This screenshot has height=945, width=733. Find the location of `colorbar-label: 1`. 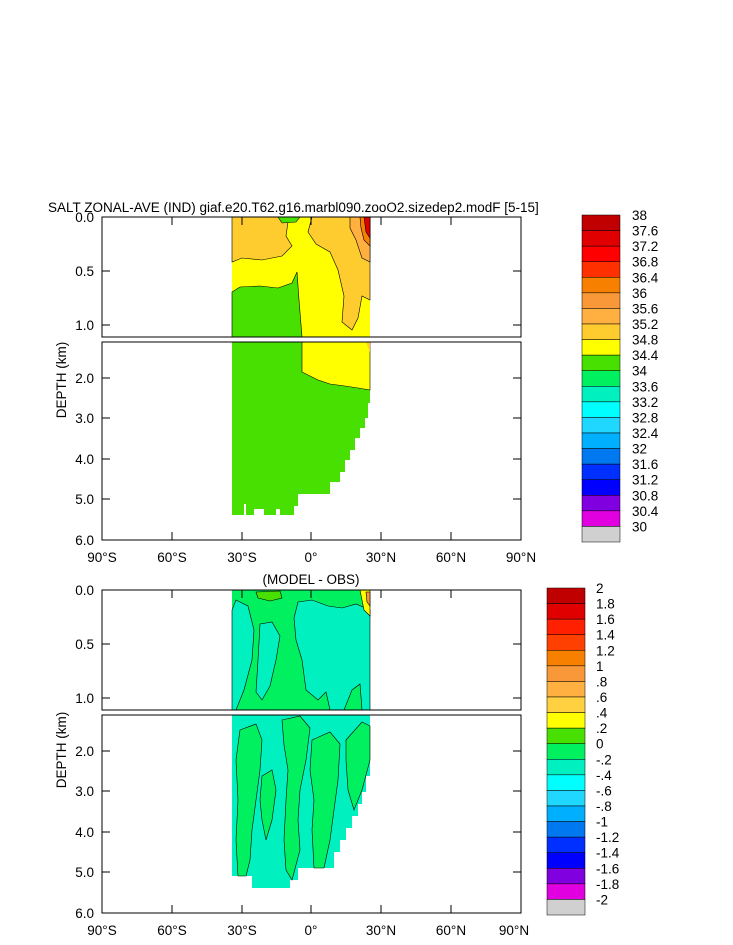

colorbar-label: 1 is located at coordinates (600, 666).